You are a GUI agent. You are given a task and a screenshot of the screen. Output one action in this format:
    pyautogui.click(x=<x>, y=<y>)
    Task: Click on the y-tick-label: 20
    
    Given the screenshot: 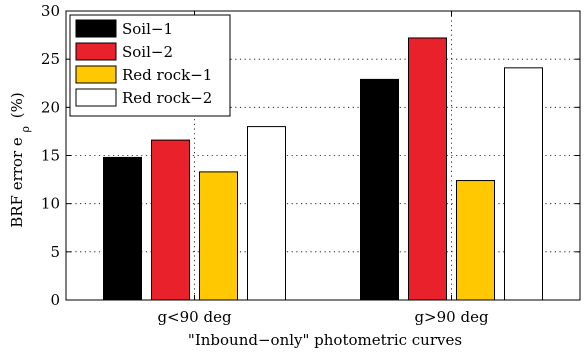 What is the action you would take?
    pyautogui.click(x=50, y=107)
    